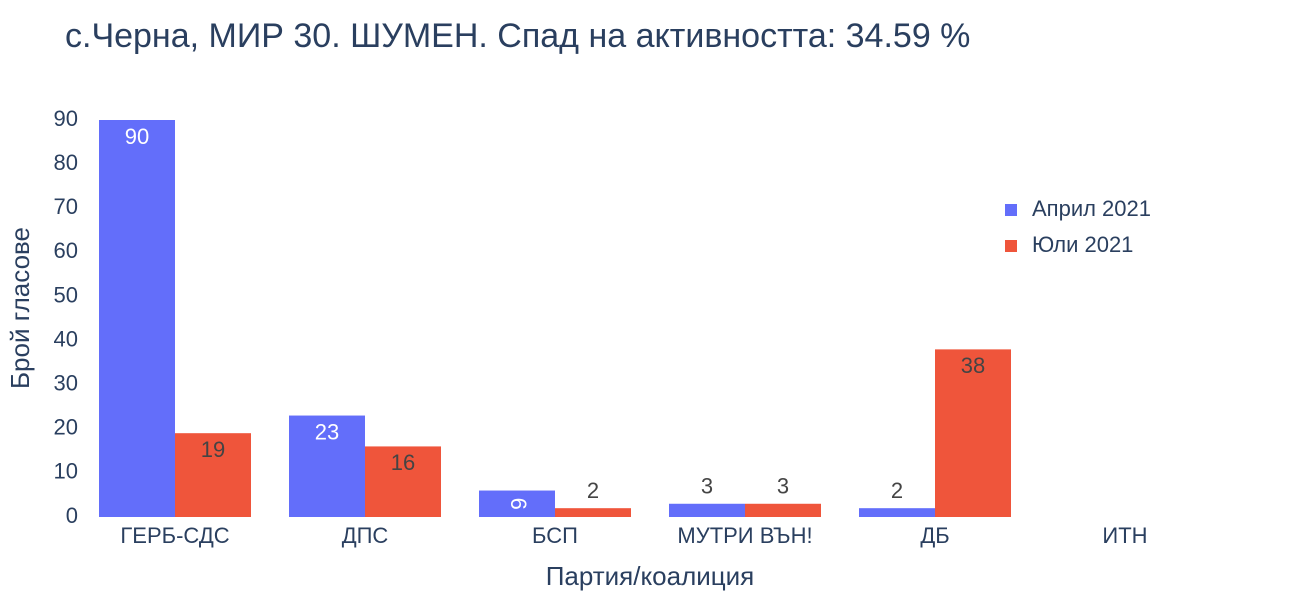  Describe the element at coordinates (327, 431) in the screenshot. I see `data-label: 23` at that location.